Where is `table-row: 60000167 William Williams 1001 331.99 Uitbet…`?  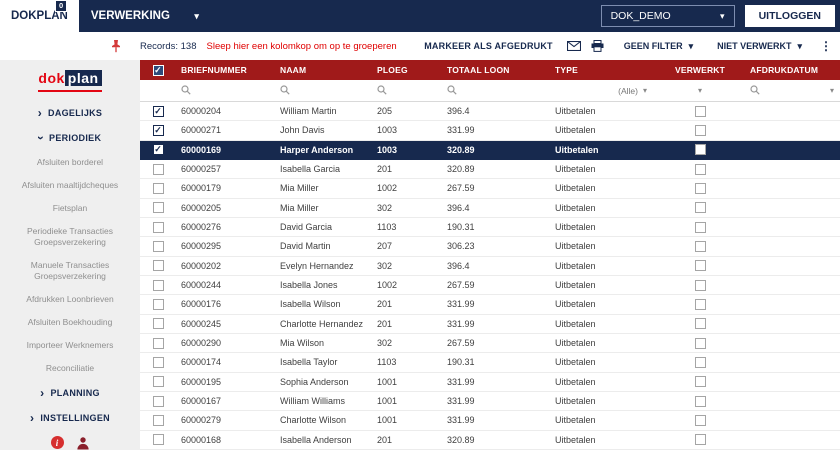
table-row: 60000167 William Williams 1001 331.99 Uitbet… is located at coordinates (490, 401).